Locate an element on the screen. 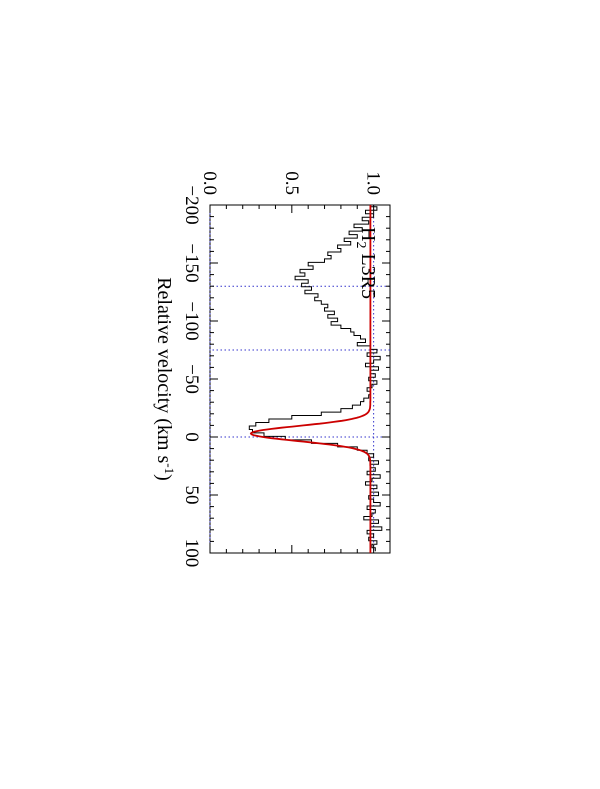 The width and height of the screenshot is (600, 789). x-tick-label: −200 is located at coordinates (191, 204).